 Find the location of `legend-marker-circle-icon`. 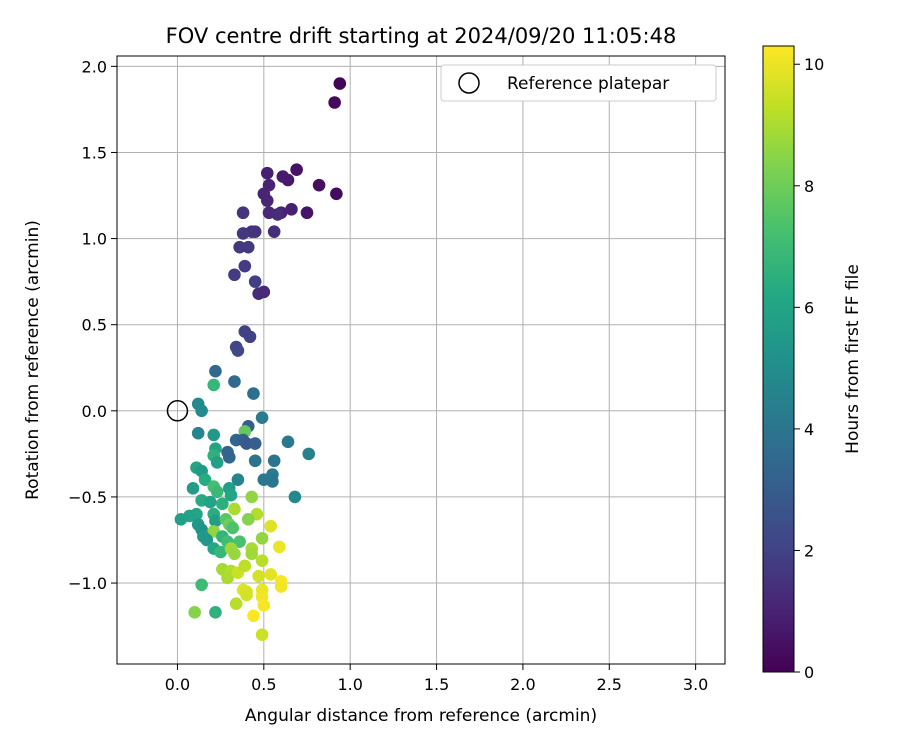

legend-marker-circle-icon is located at coordinates (469, 83).